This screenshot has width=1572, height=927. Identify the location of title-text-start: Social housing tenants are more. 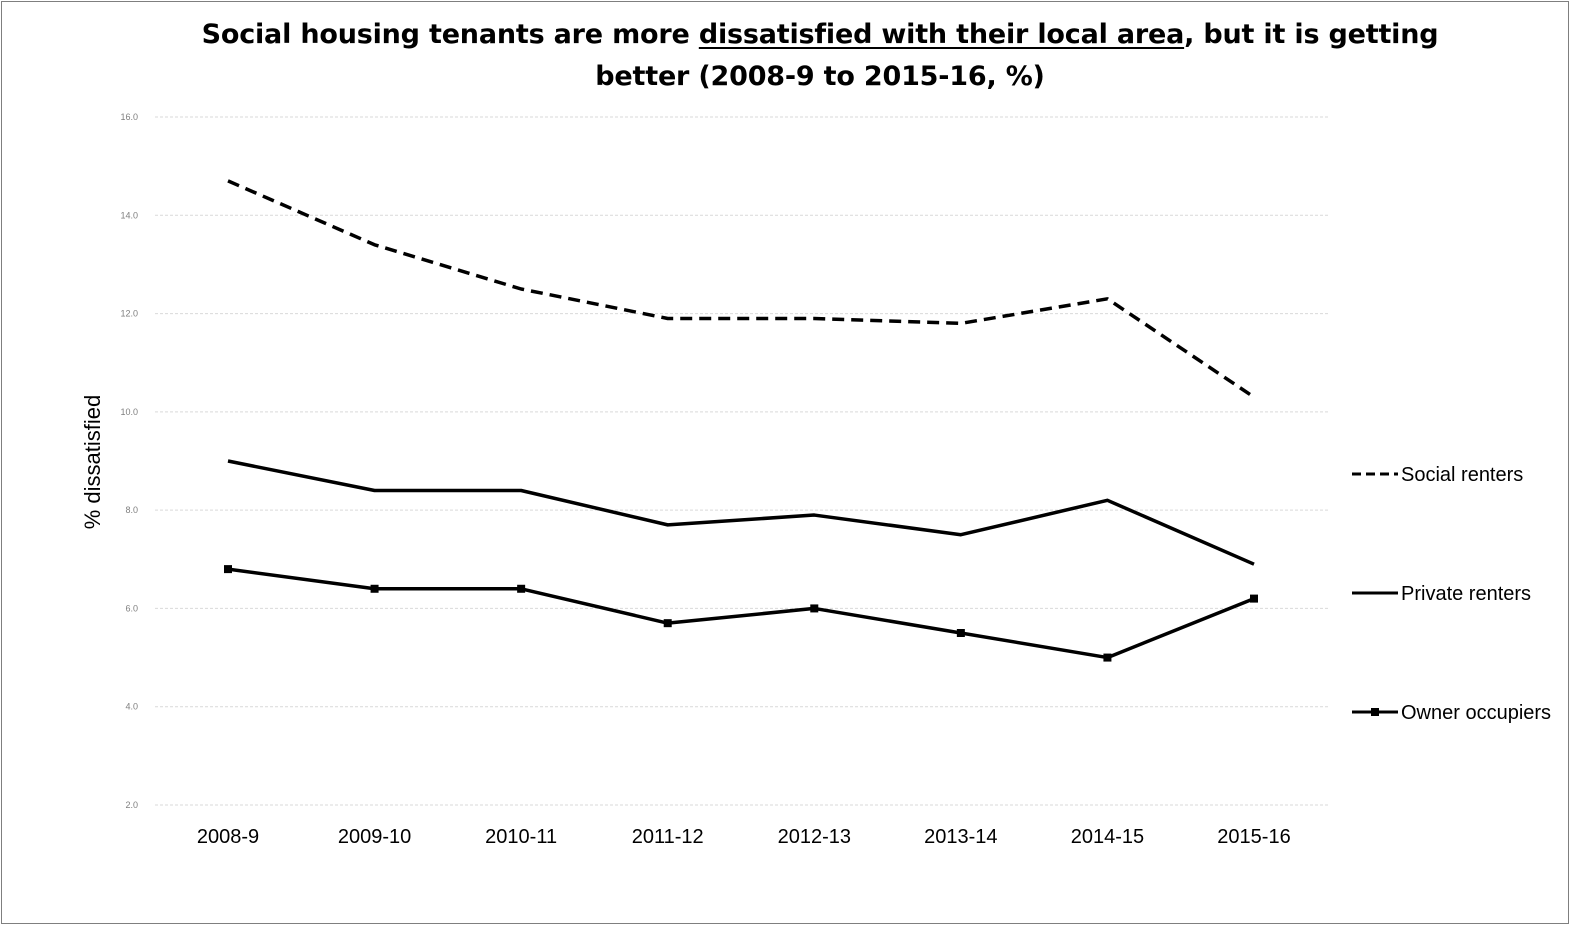
(450, 34).